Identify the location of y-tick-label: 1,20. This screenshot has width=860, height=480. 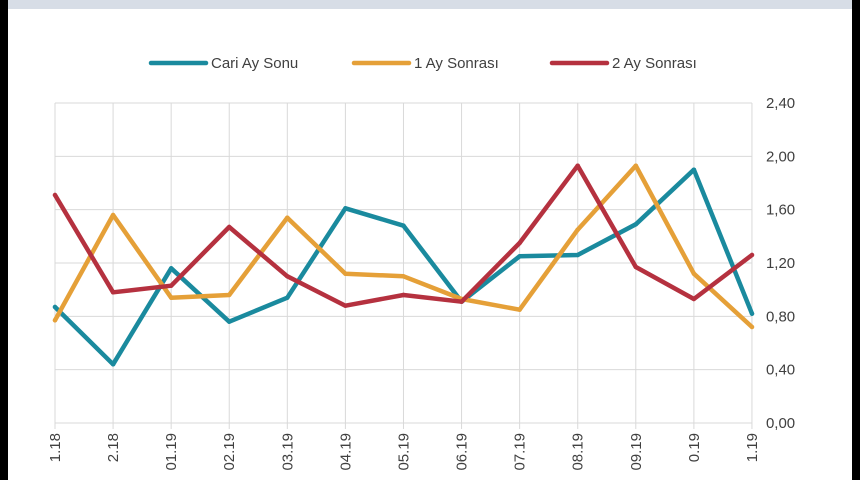
(780, 263).